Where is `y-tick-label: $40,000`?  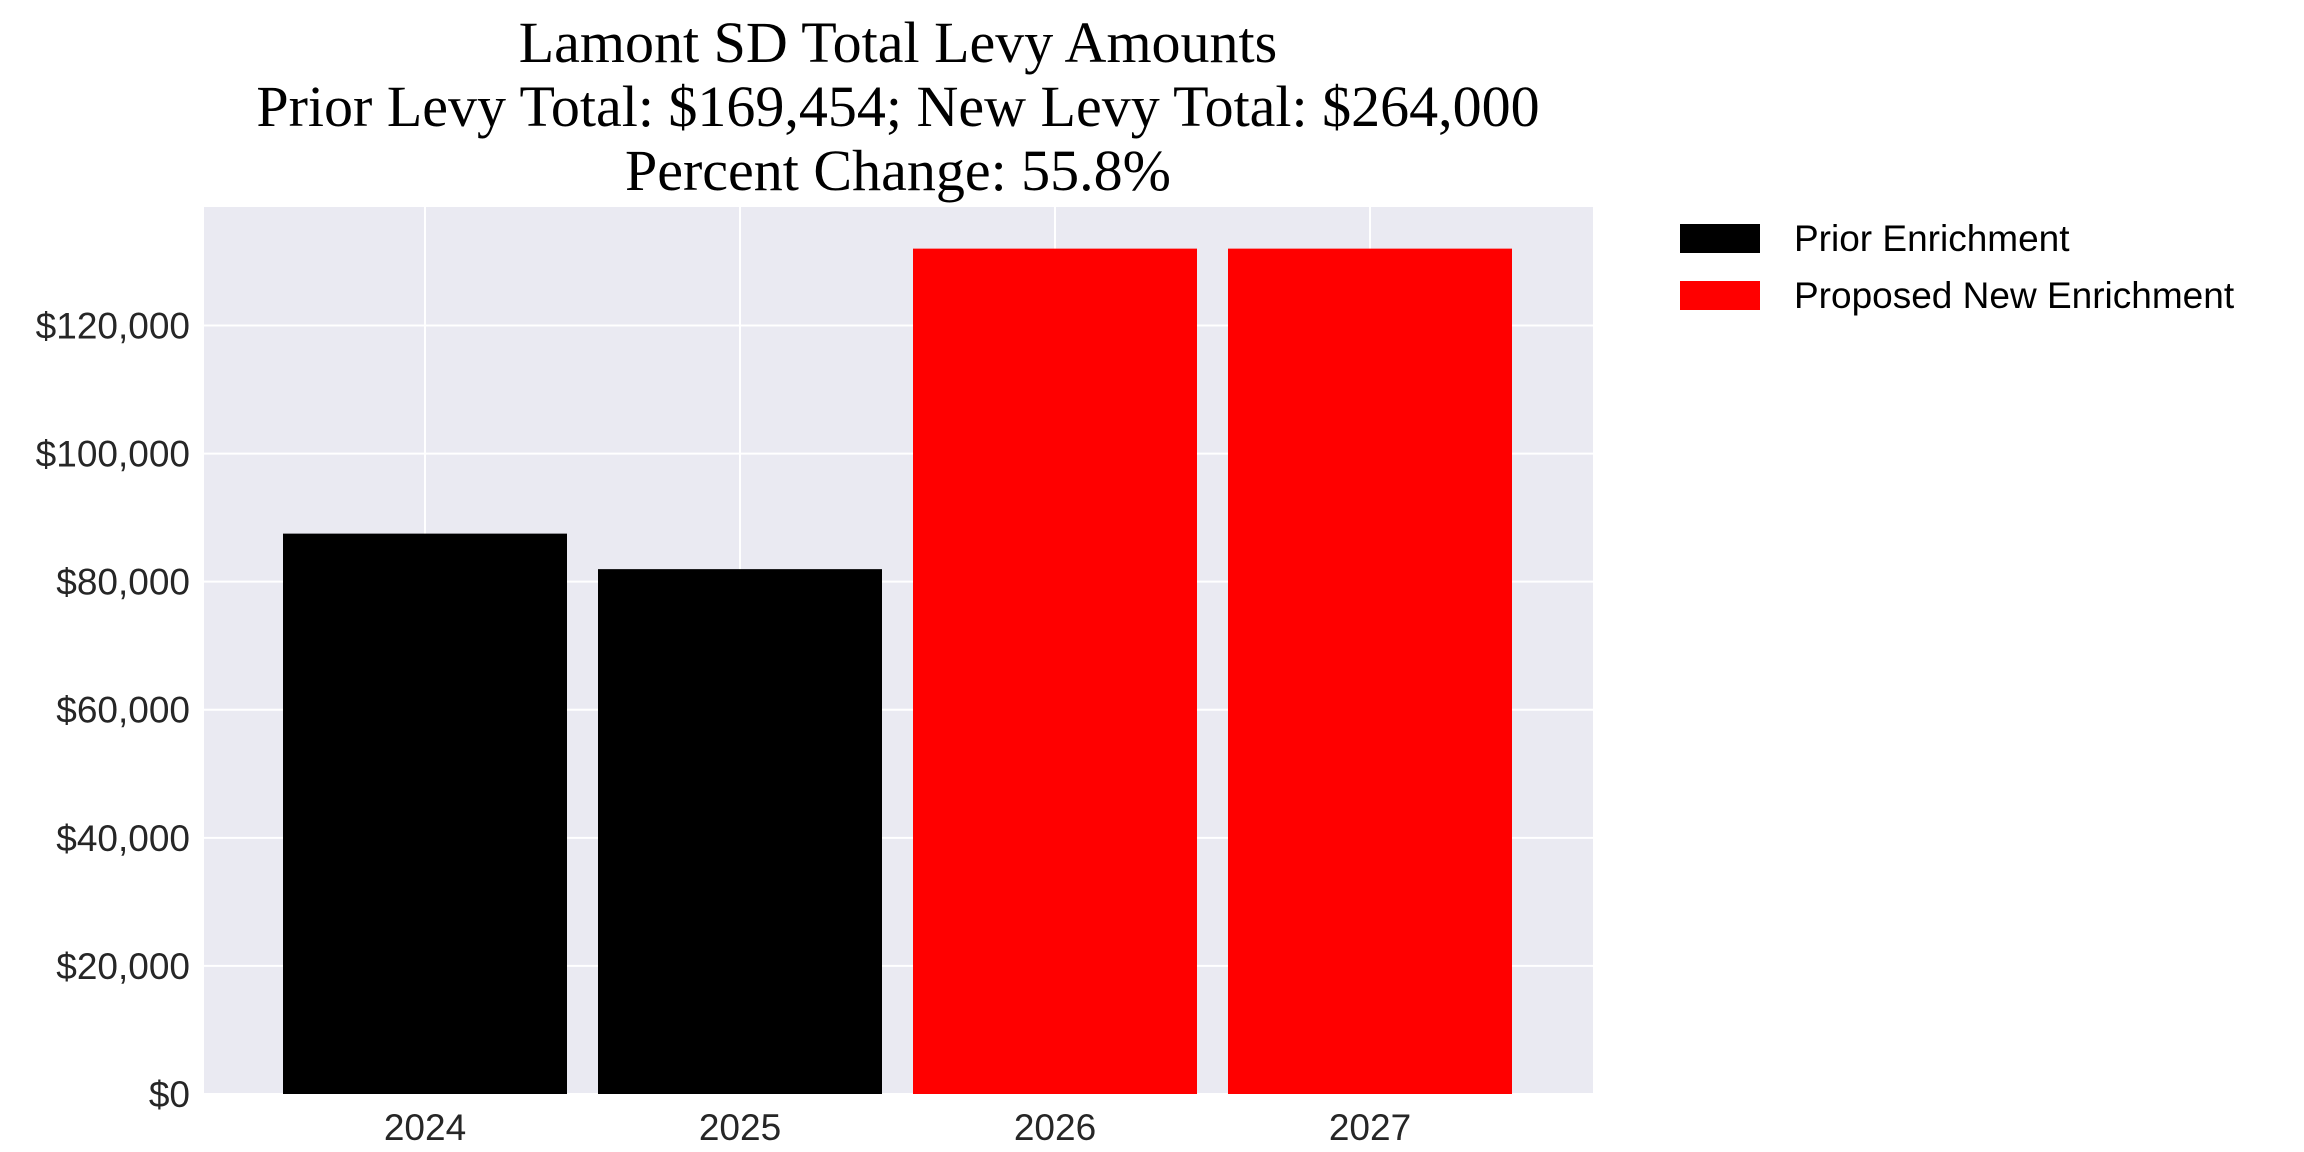
y-tick-label: $40,000 is located at coordinates (123, 838).